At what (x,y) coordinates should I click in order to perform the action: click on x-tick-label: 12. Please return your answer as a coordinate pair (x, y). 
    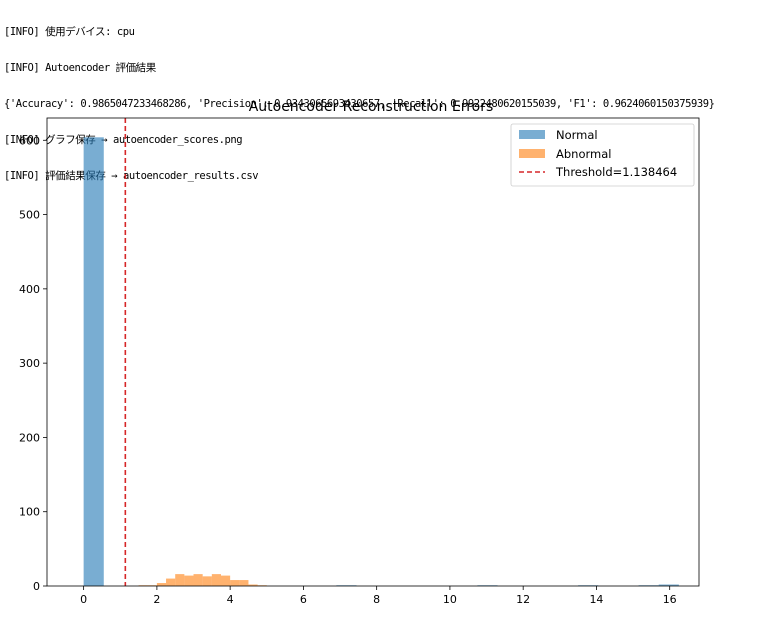
    Looking at the image, I should click on (523, 599).